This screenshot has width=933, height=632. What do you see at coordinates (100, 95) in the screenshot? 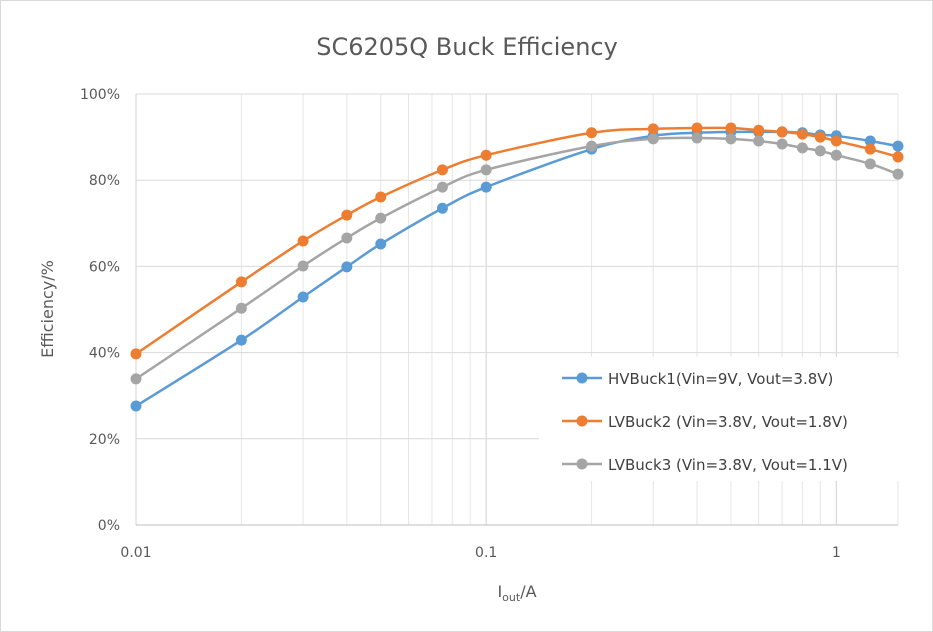
I see `y-tick-label: 100%` at bounding box center [100, 95].